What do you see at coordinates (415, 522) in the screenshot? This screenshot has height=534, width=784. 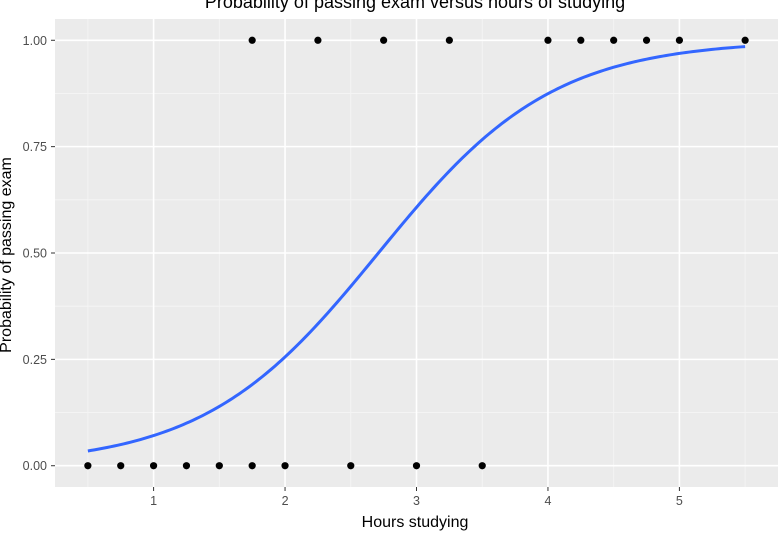 I see `x-axis-label: Hours studying` at bounding box center [415, 522].